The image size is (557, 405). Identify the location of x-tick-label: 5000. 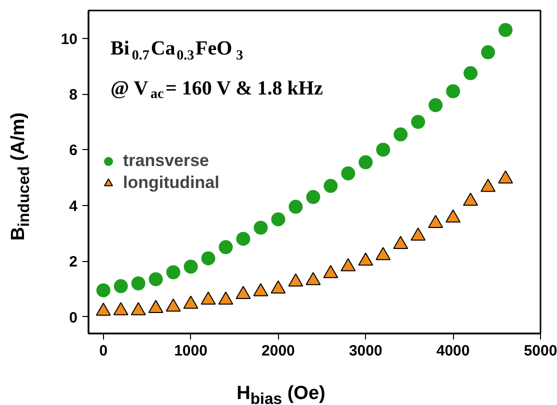
(540, 351).